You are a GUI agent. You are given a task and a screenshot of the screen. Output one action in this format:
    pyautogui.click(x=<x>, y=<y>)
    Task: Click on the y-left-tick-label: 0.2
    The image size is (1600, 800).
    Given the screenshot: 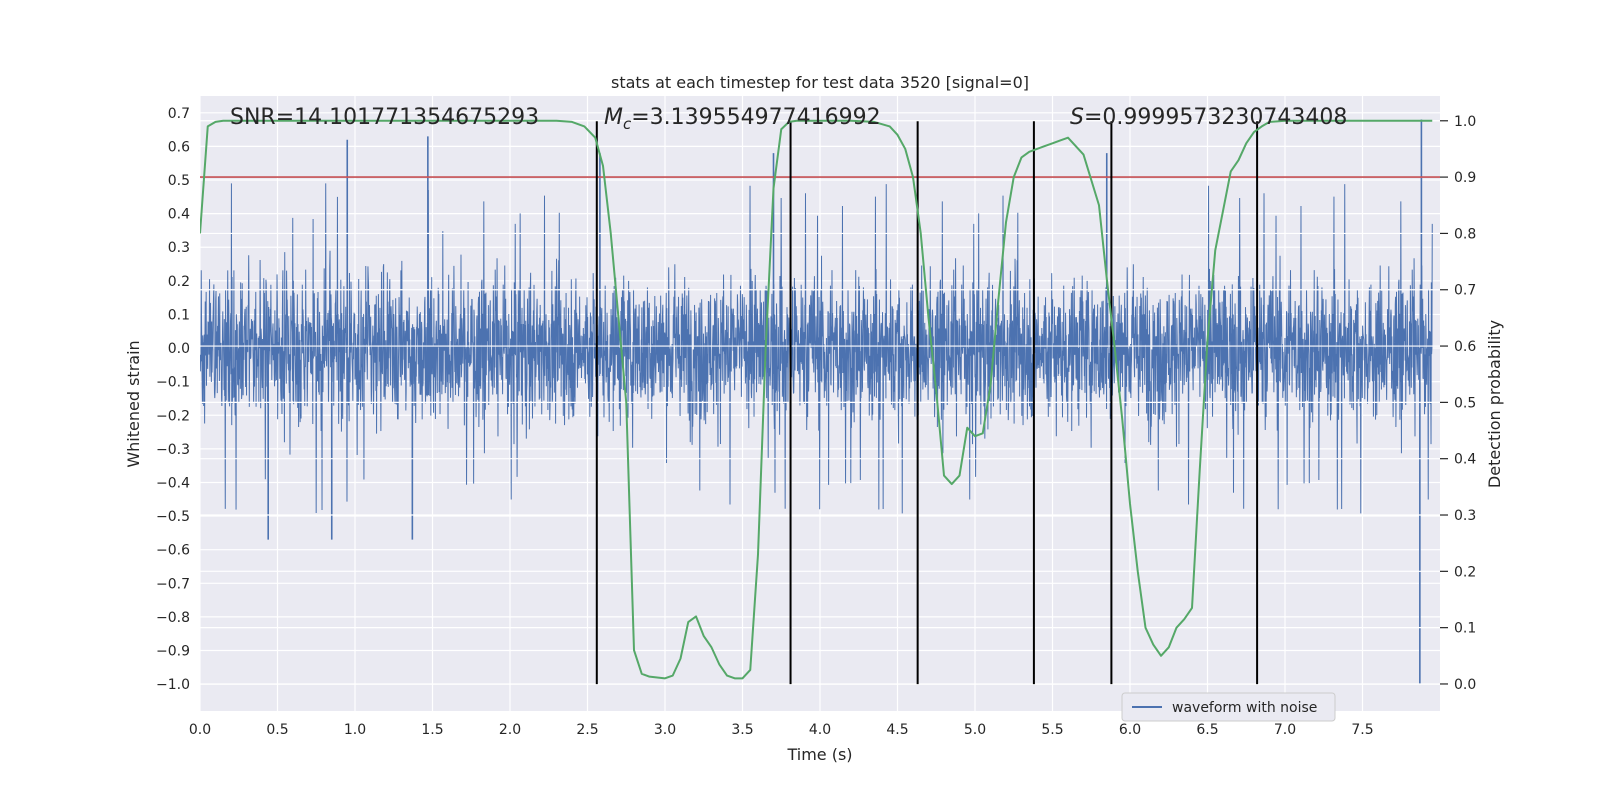 What is the action you would take?
    pyautogui.click(x=179, y=282)
    